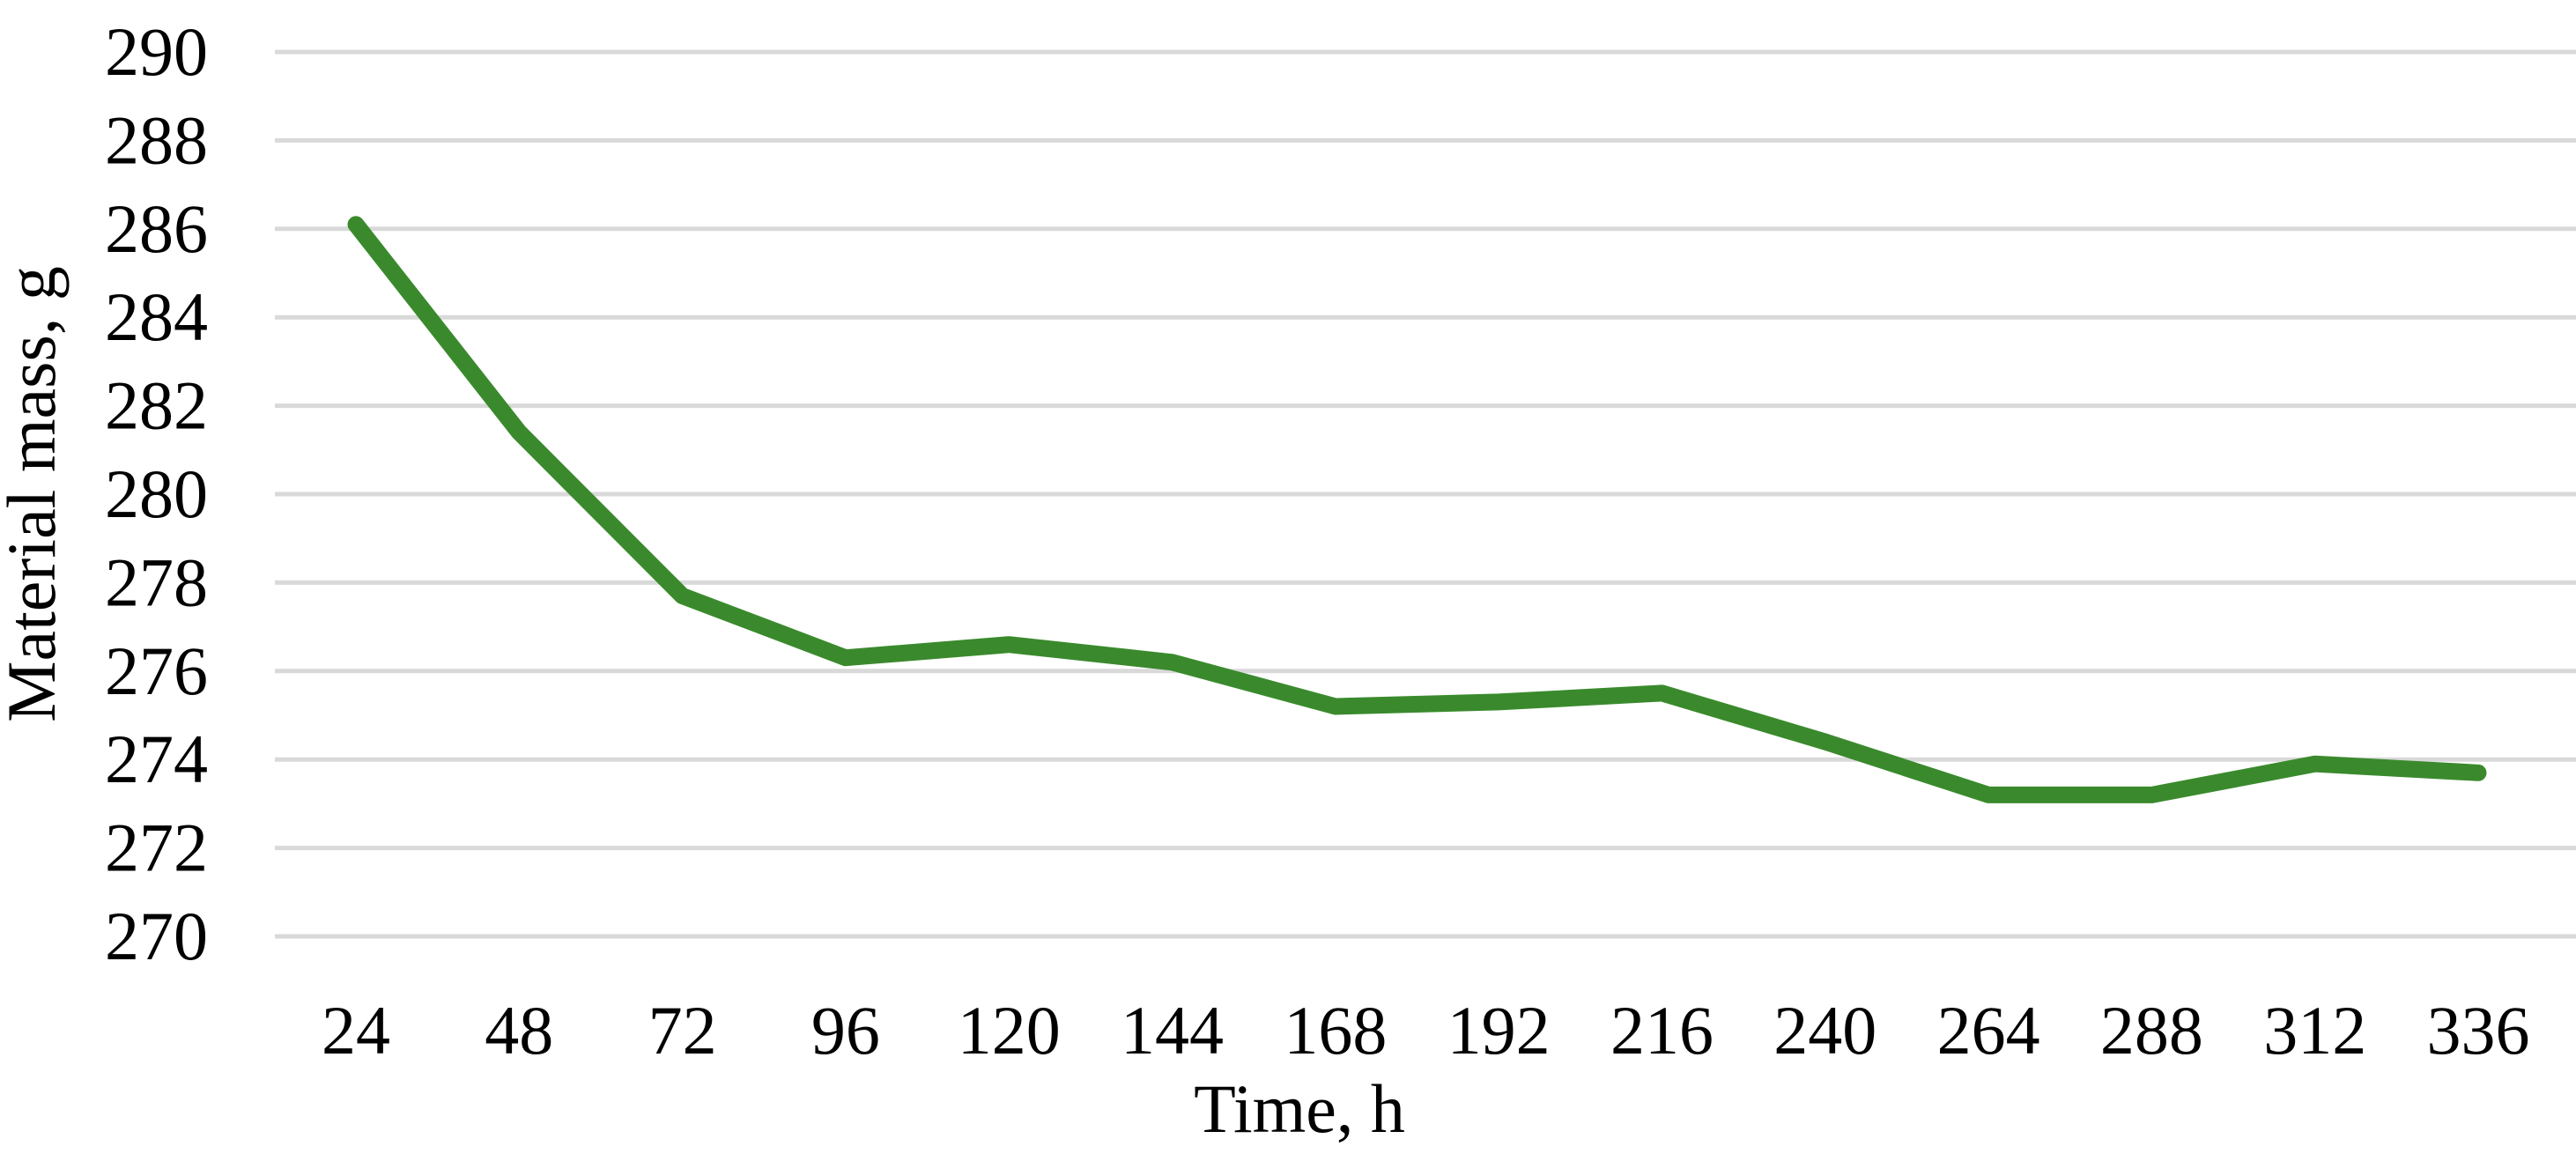 Image resolution: width=2576 pixels, height=1161 pixels. I want to click on x-tick-label: 192, so click(1499, 1030).